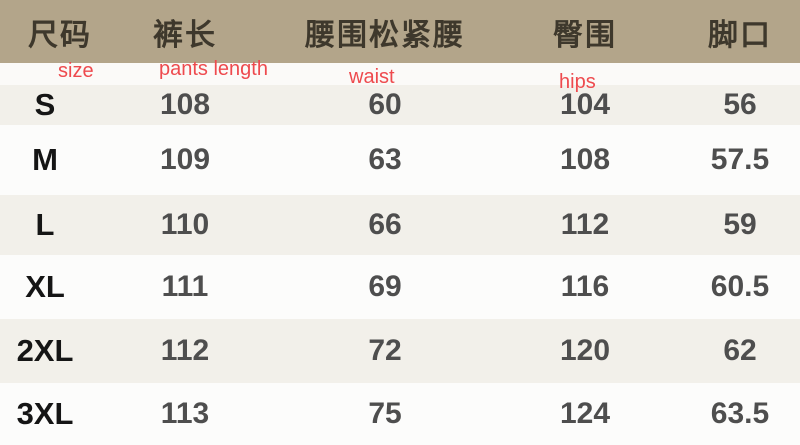 This screenshot has height=445, width=800. I want to click on cell-waist: 69, so click(385, 286).